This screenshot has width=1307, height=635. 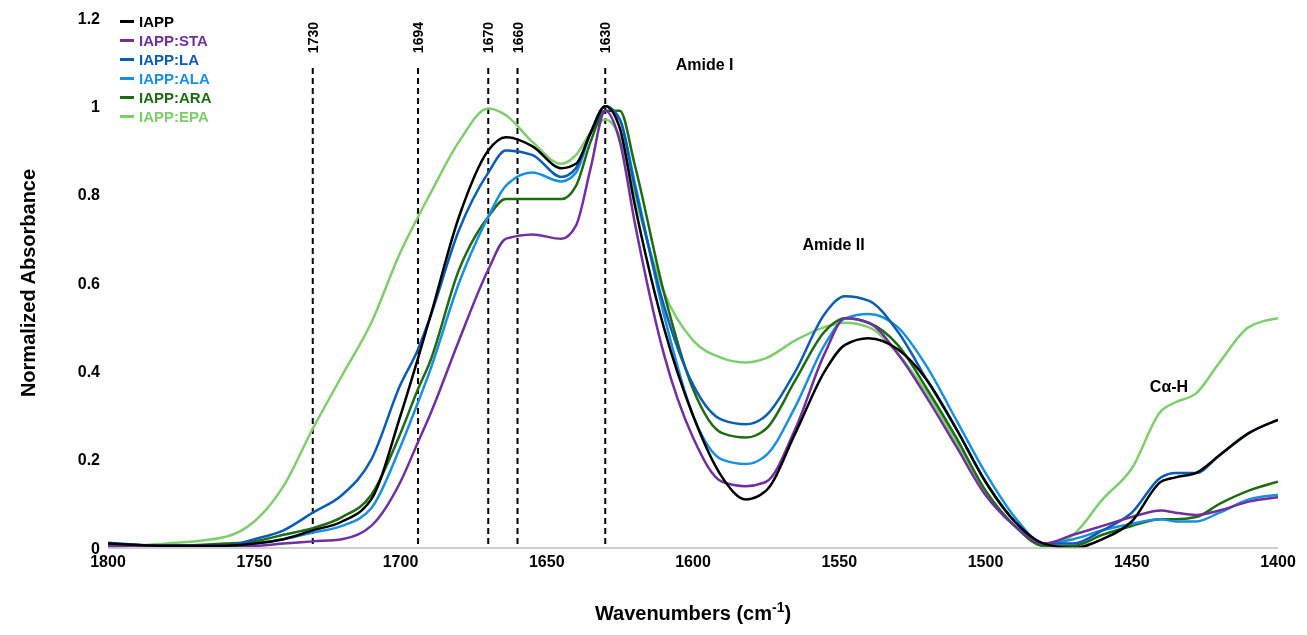 What do you see at coordinates (173, 40) in the screenshot?
I see `legend-label: IAPP:STA` at bounding box center [173, 40].